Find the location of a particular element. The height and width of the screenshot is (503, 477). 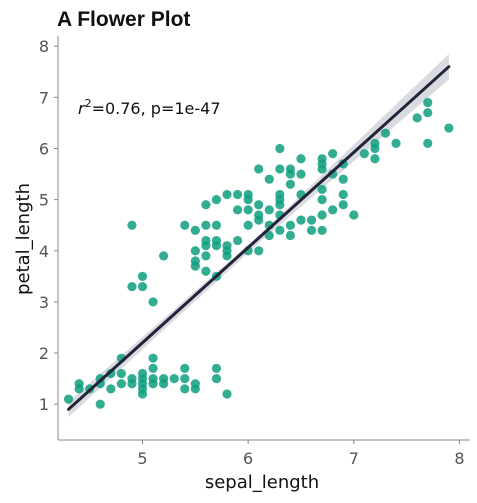

x-tick-label: 5 is located at coordinates (142, 458).